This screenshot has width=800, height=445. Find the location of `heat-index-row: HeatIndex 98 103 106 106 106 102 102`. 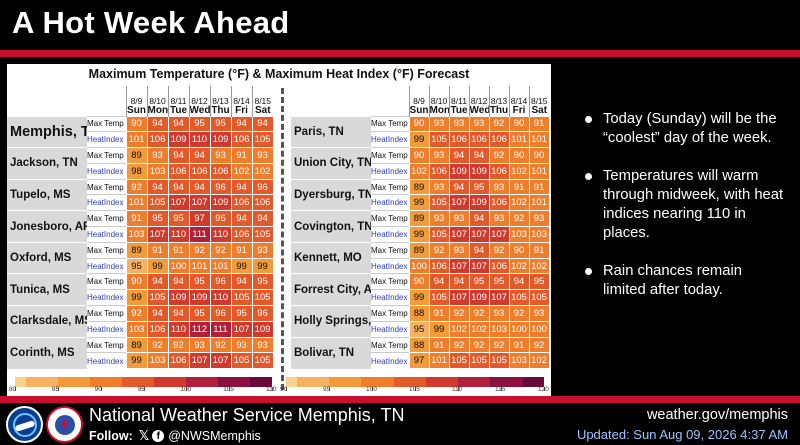

heat-index-row: HeatIndex 98 103 106 106 106 102 102 is located at coordinates (140, 171).